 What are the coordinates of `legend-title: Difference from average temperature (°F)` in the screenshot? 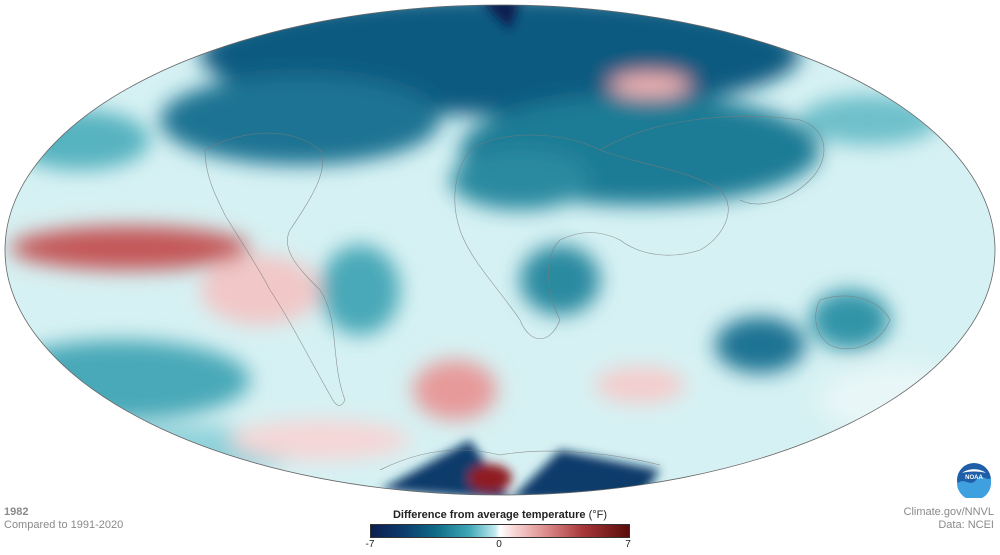 It's located at (500, 515).